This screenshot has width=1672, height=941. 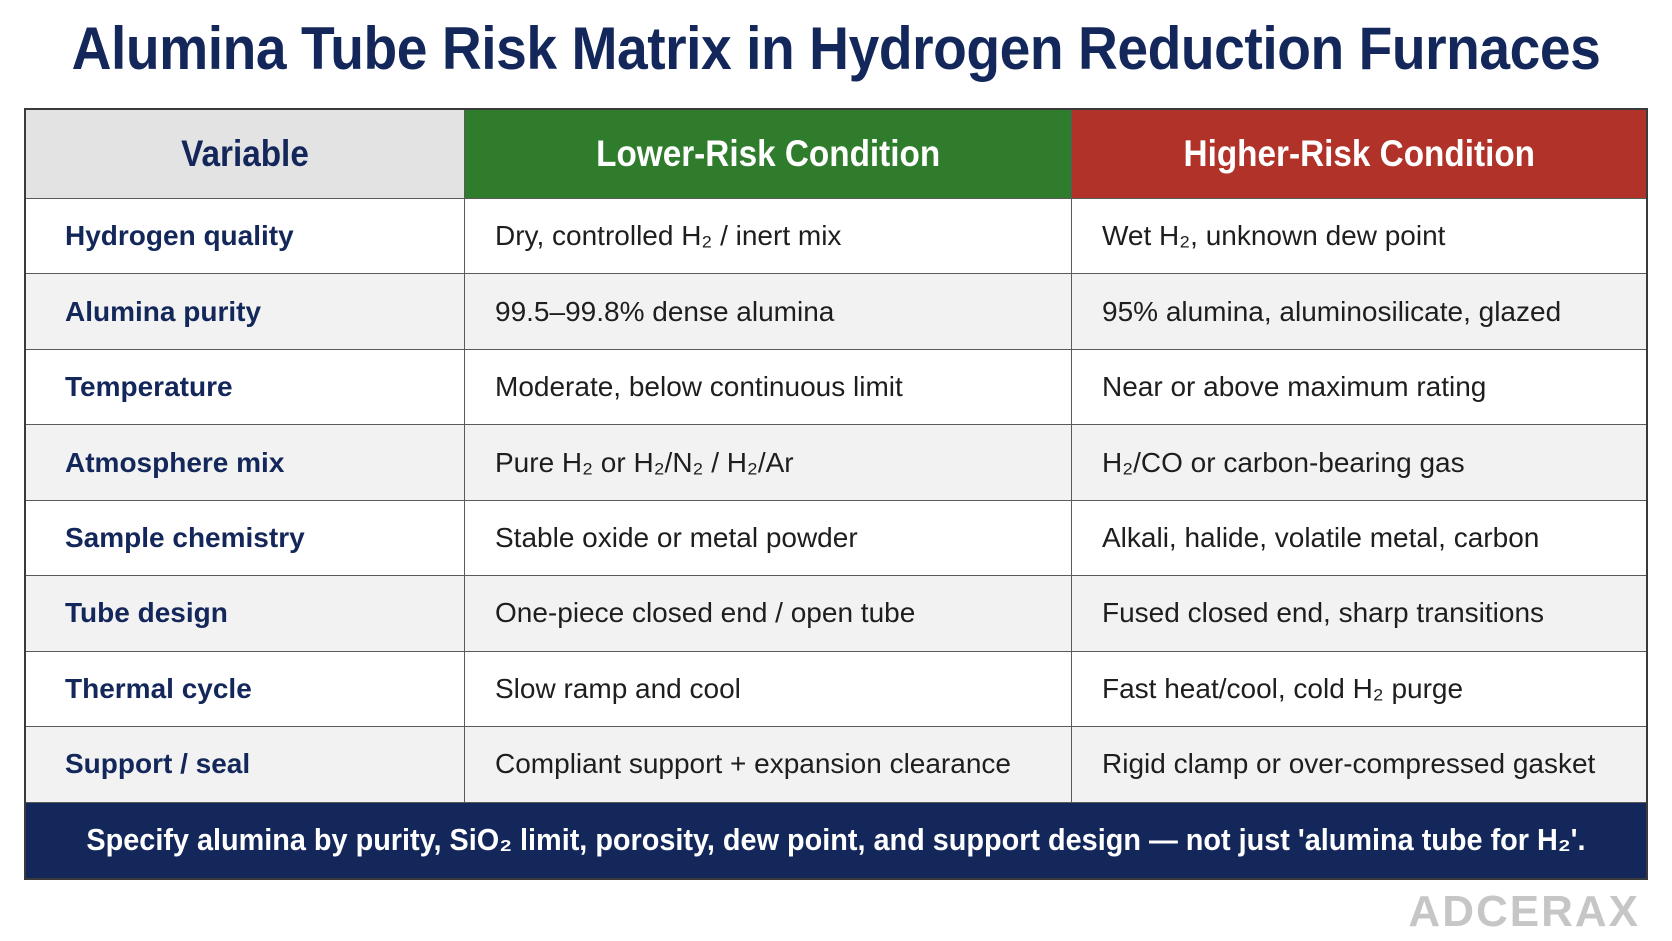 What do you see at coordinates (244, 387) in the screenshot?
I see `variable-cell: Temperature` at bounding box center [244, 387].